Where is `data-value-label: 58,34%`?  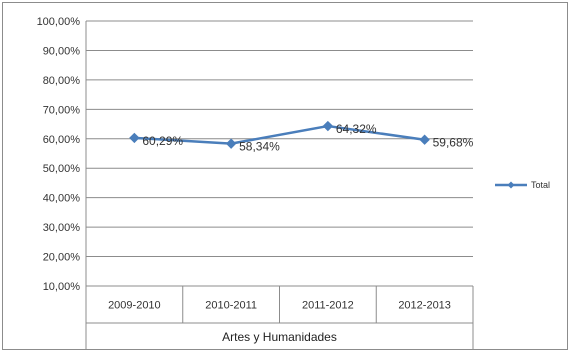
data-value-label: 58,34% is located at coordinates (259, 147).